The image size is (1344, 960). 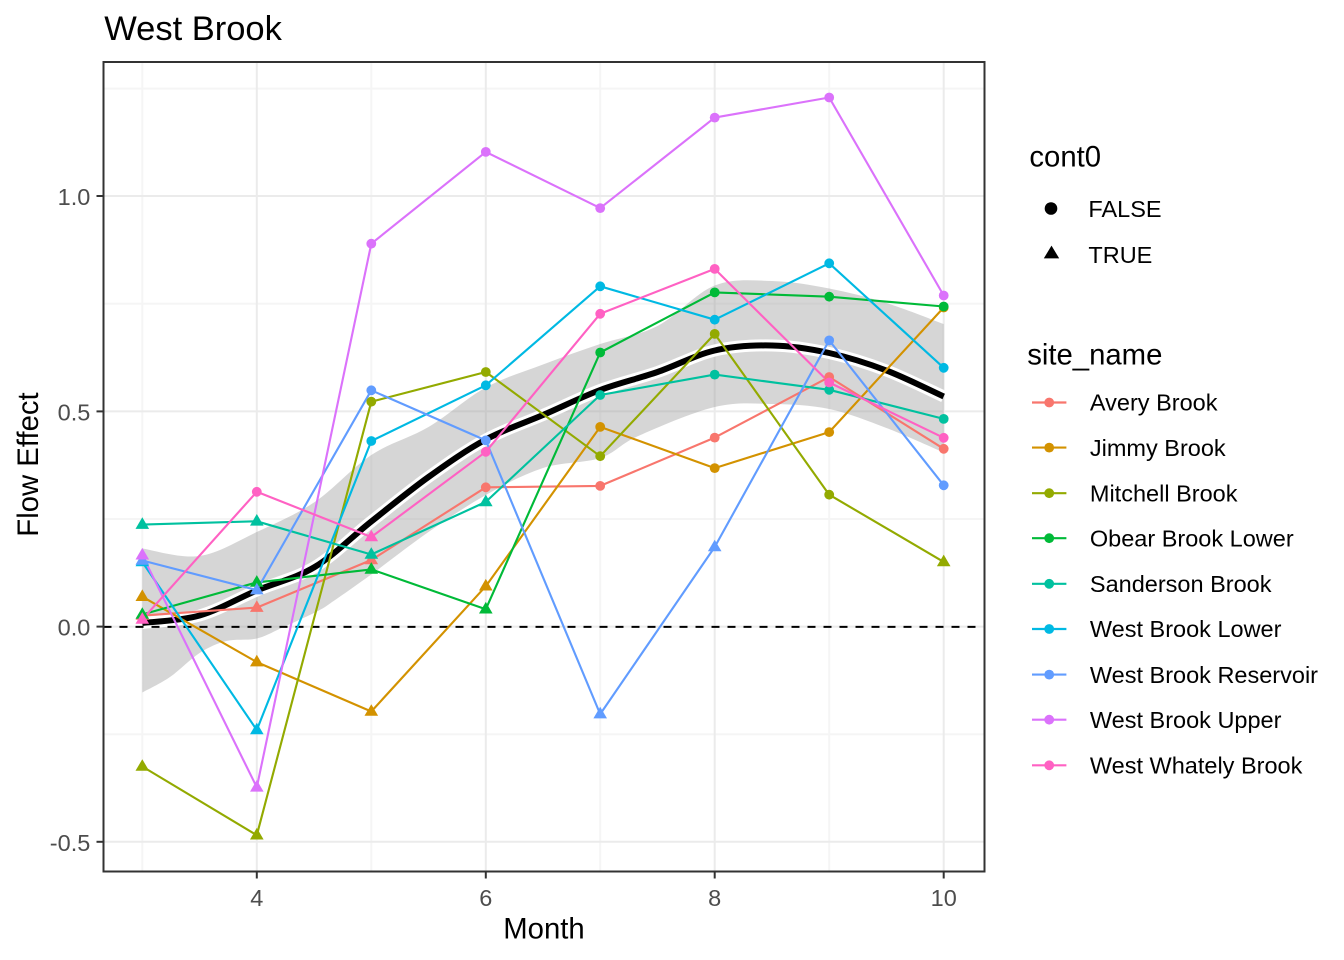 I want to click on svg-text: Jimmy Brook, so click(x=1158, y=448).